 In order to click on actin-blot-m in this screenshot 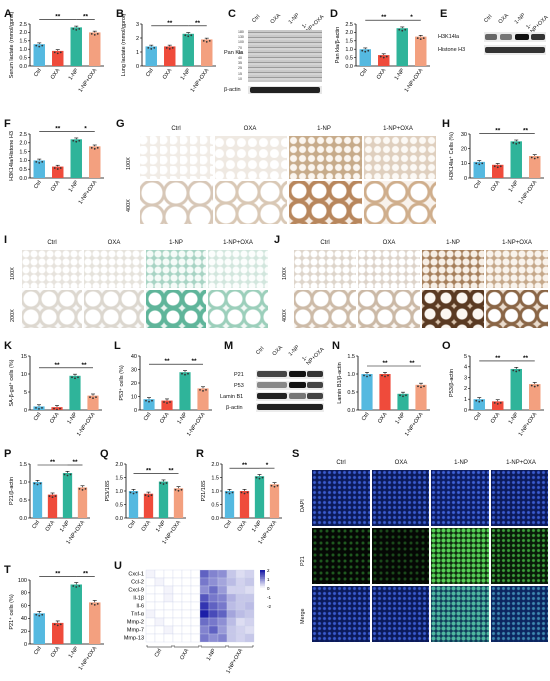, I will do `click(290, 407)`.